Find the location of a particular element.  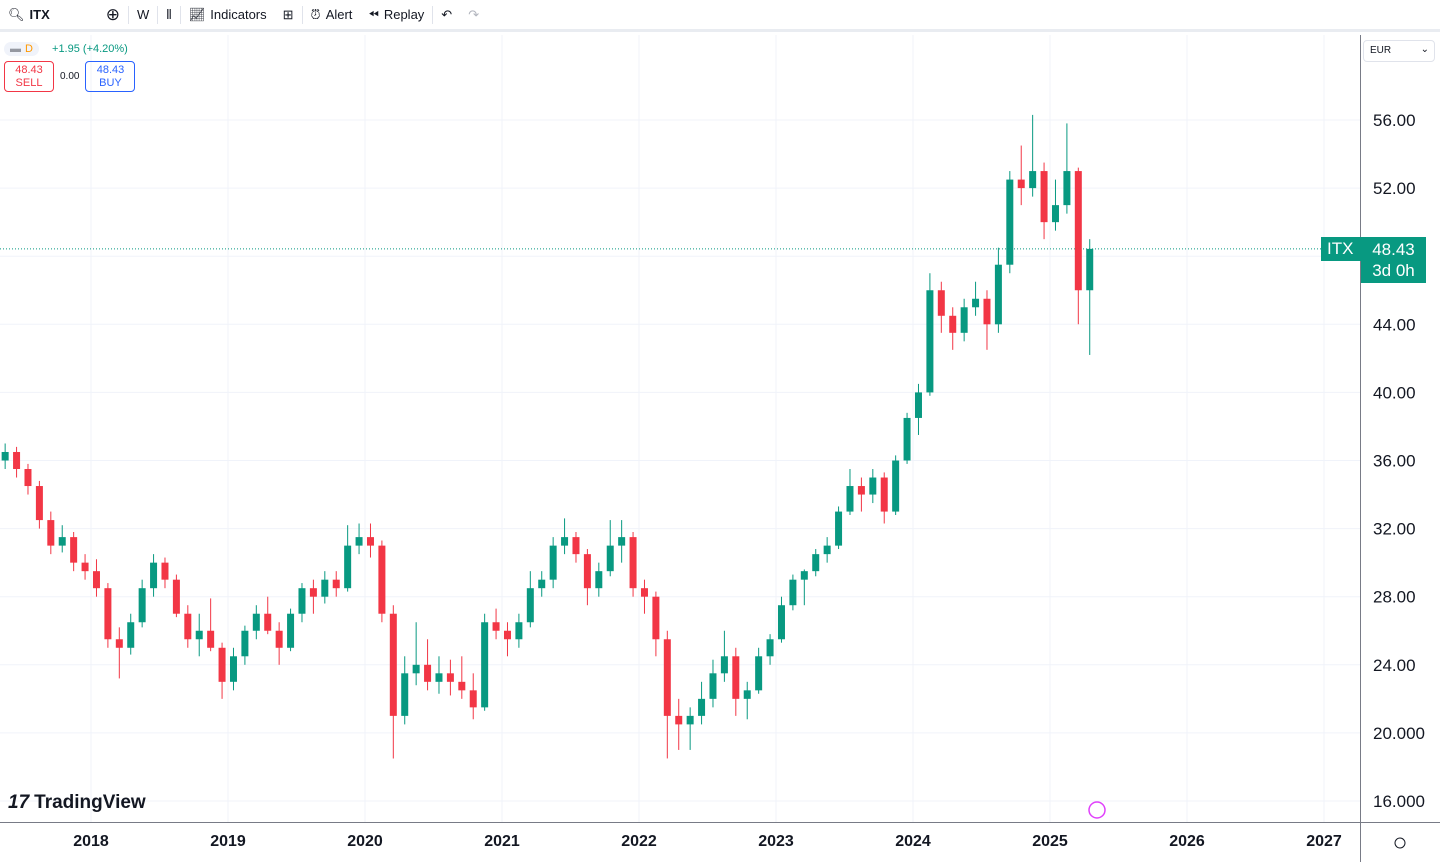

indicators-icon: 📈︎ is located at coordinates (197, 14).